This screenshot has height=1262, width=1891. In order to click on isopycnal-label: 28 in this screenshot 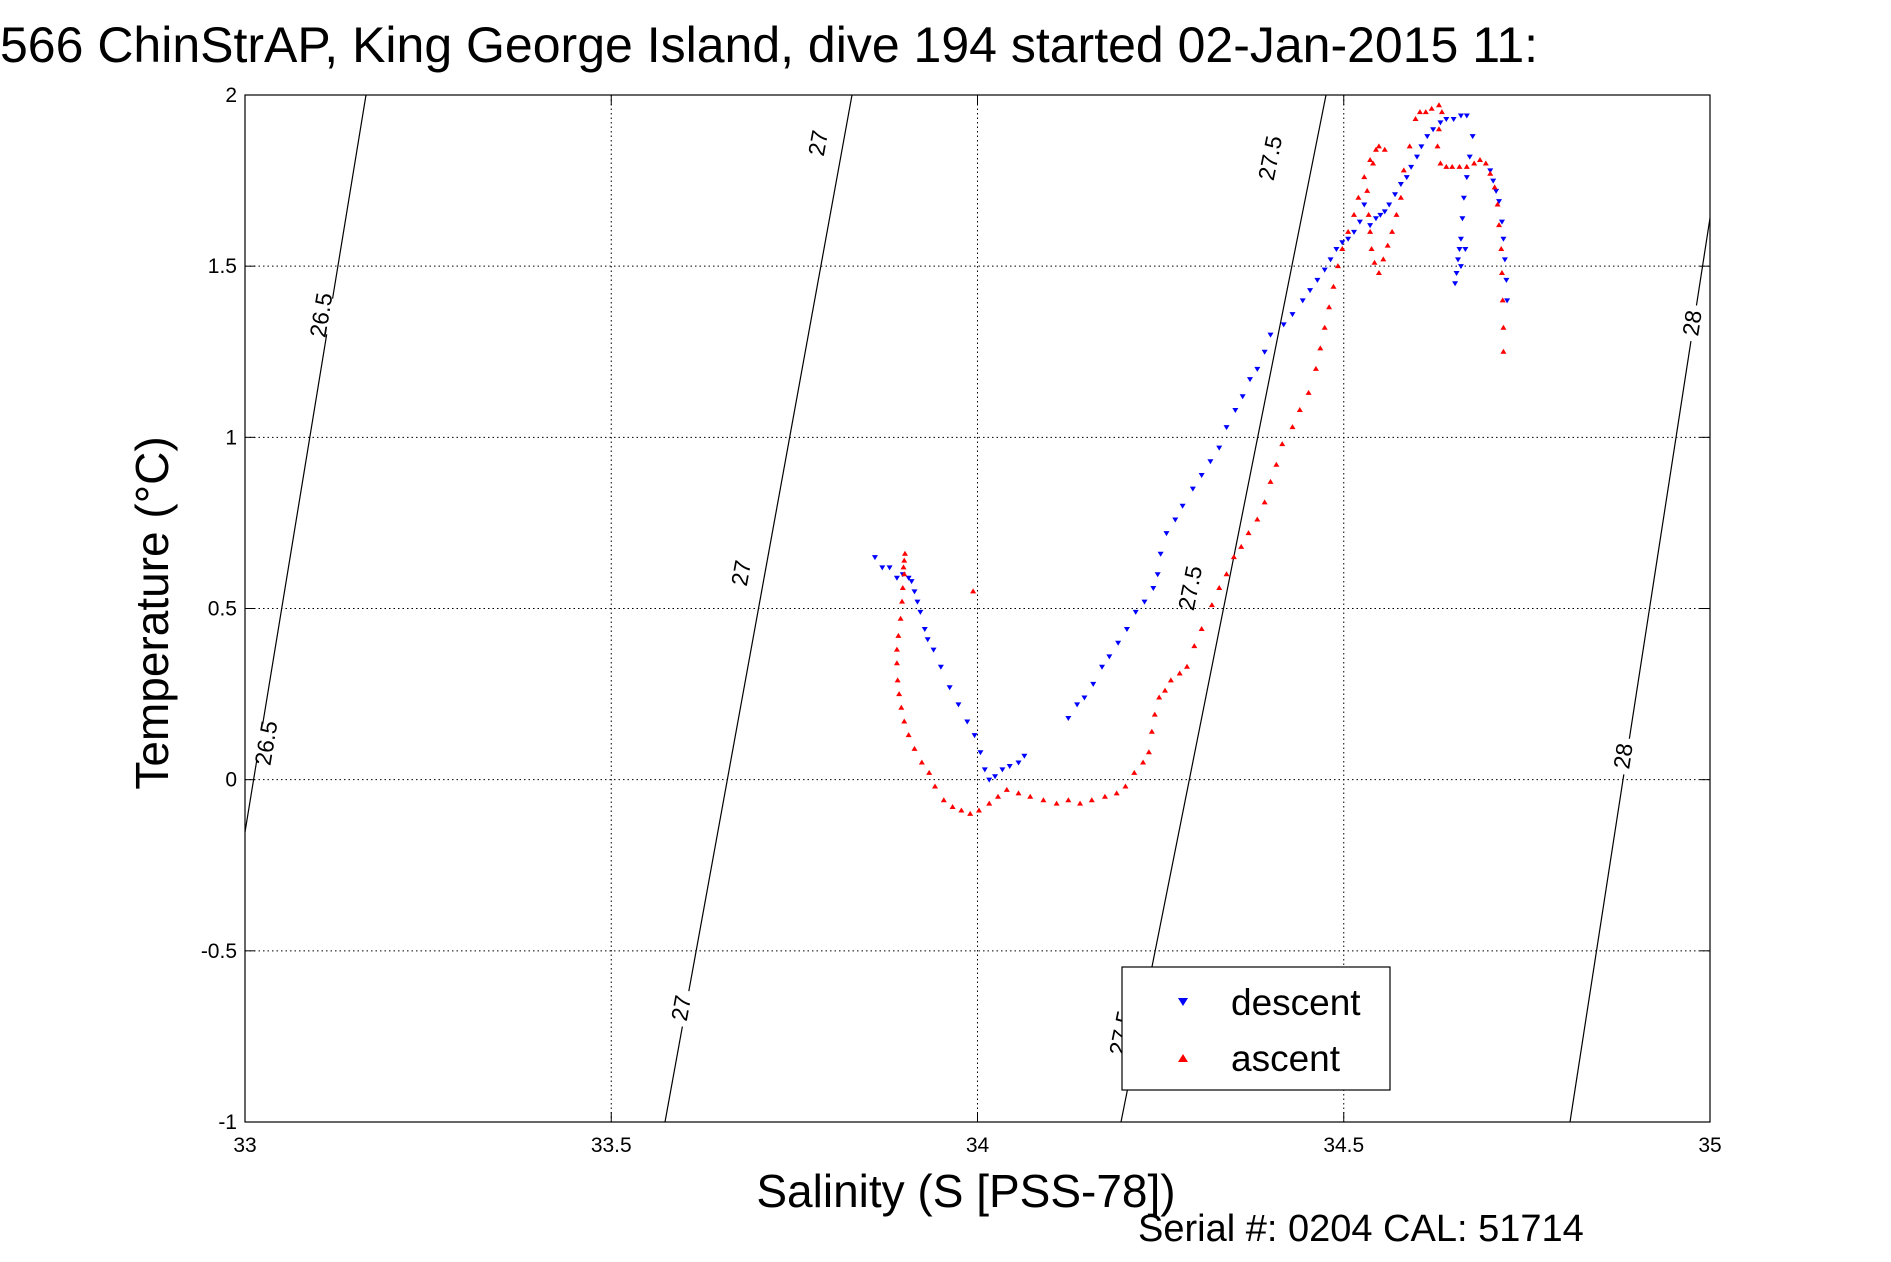, I will do `click(1623, 755)`.